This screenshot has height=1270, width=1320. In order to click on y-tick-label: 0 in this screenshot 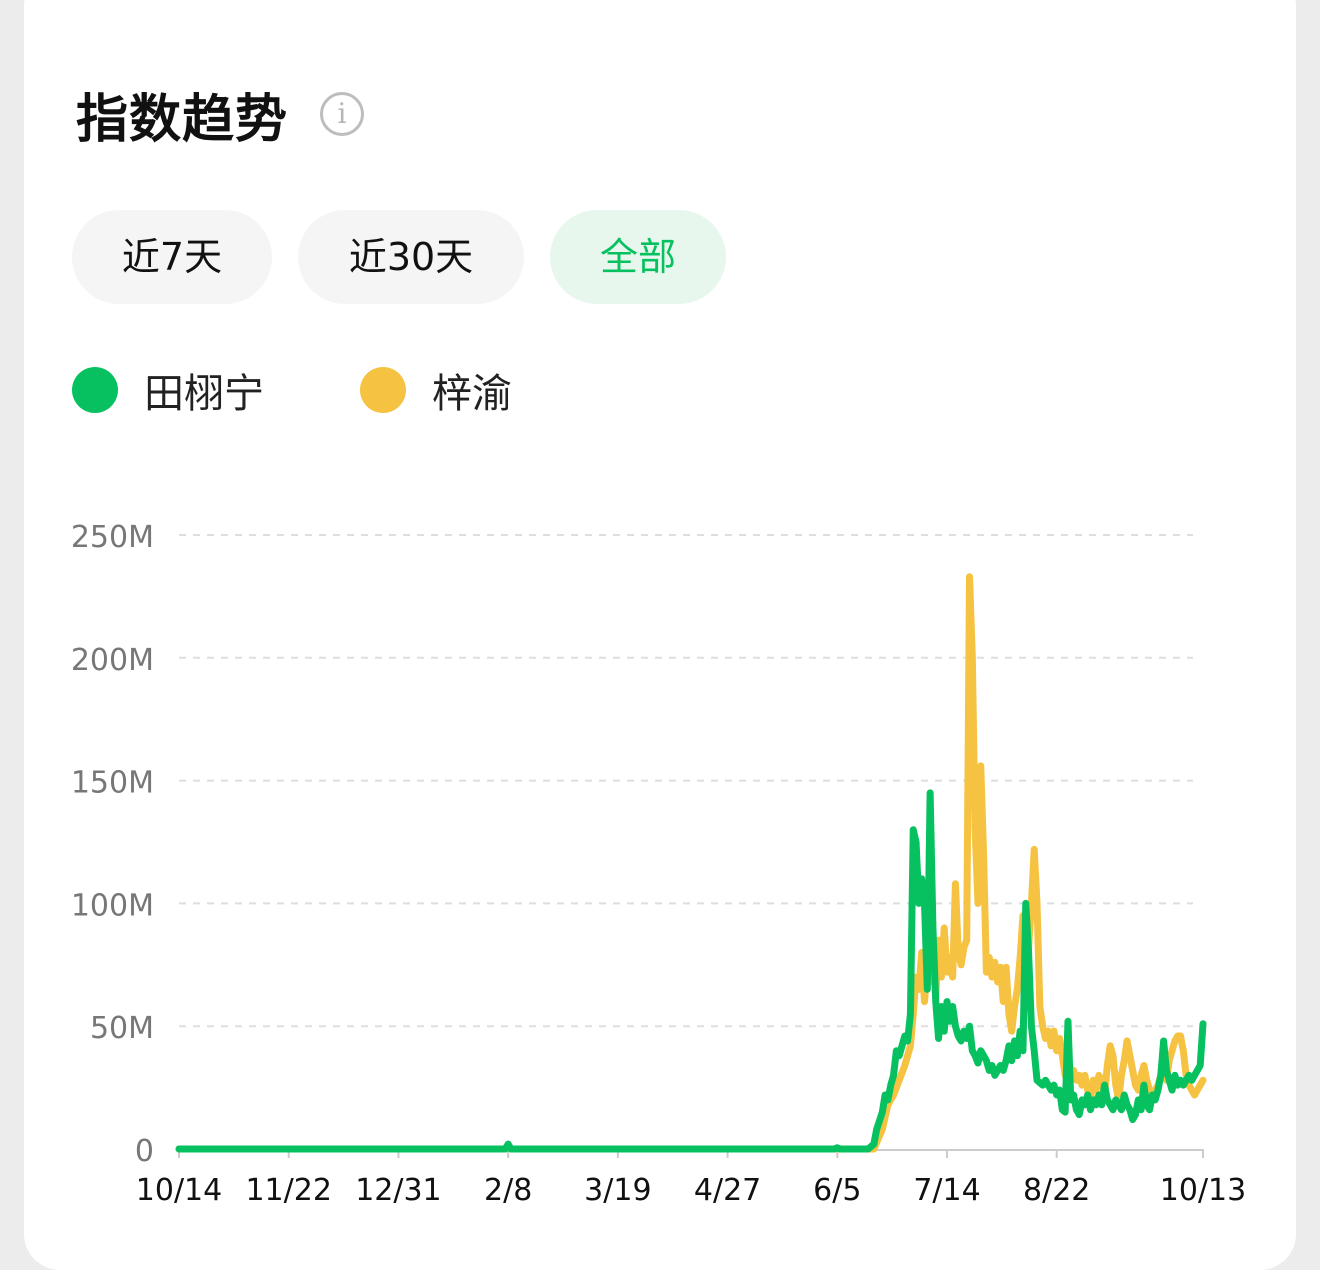, I will do `click(144, 1151)`.